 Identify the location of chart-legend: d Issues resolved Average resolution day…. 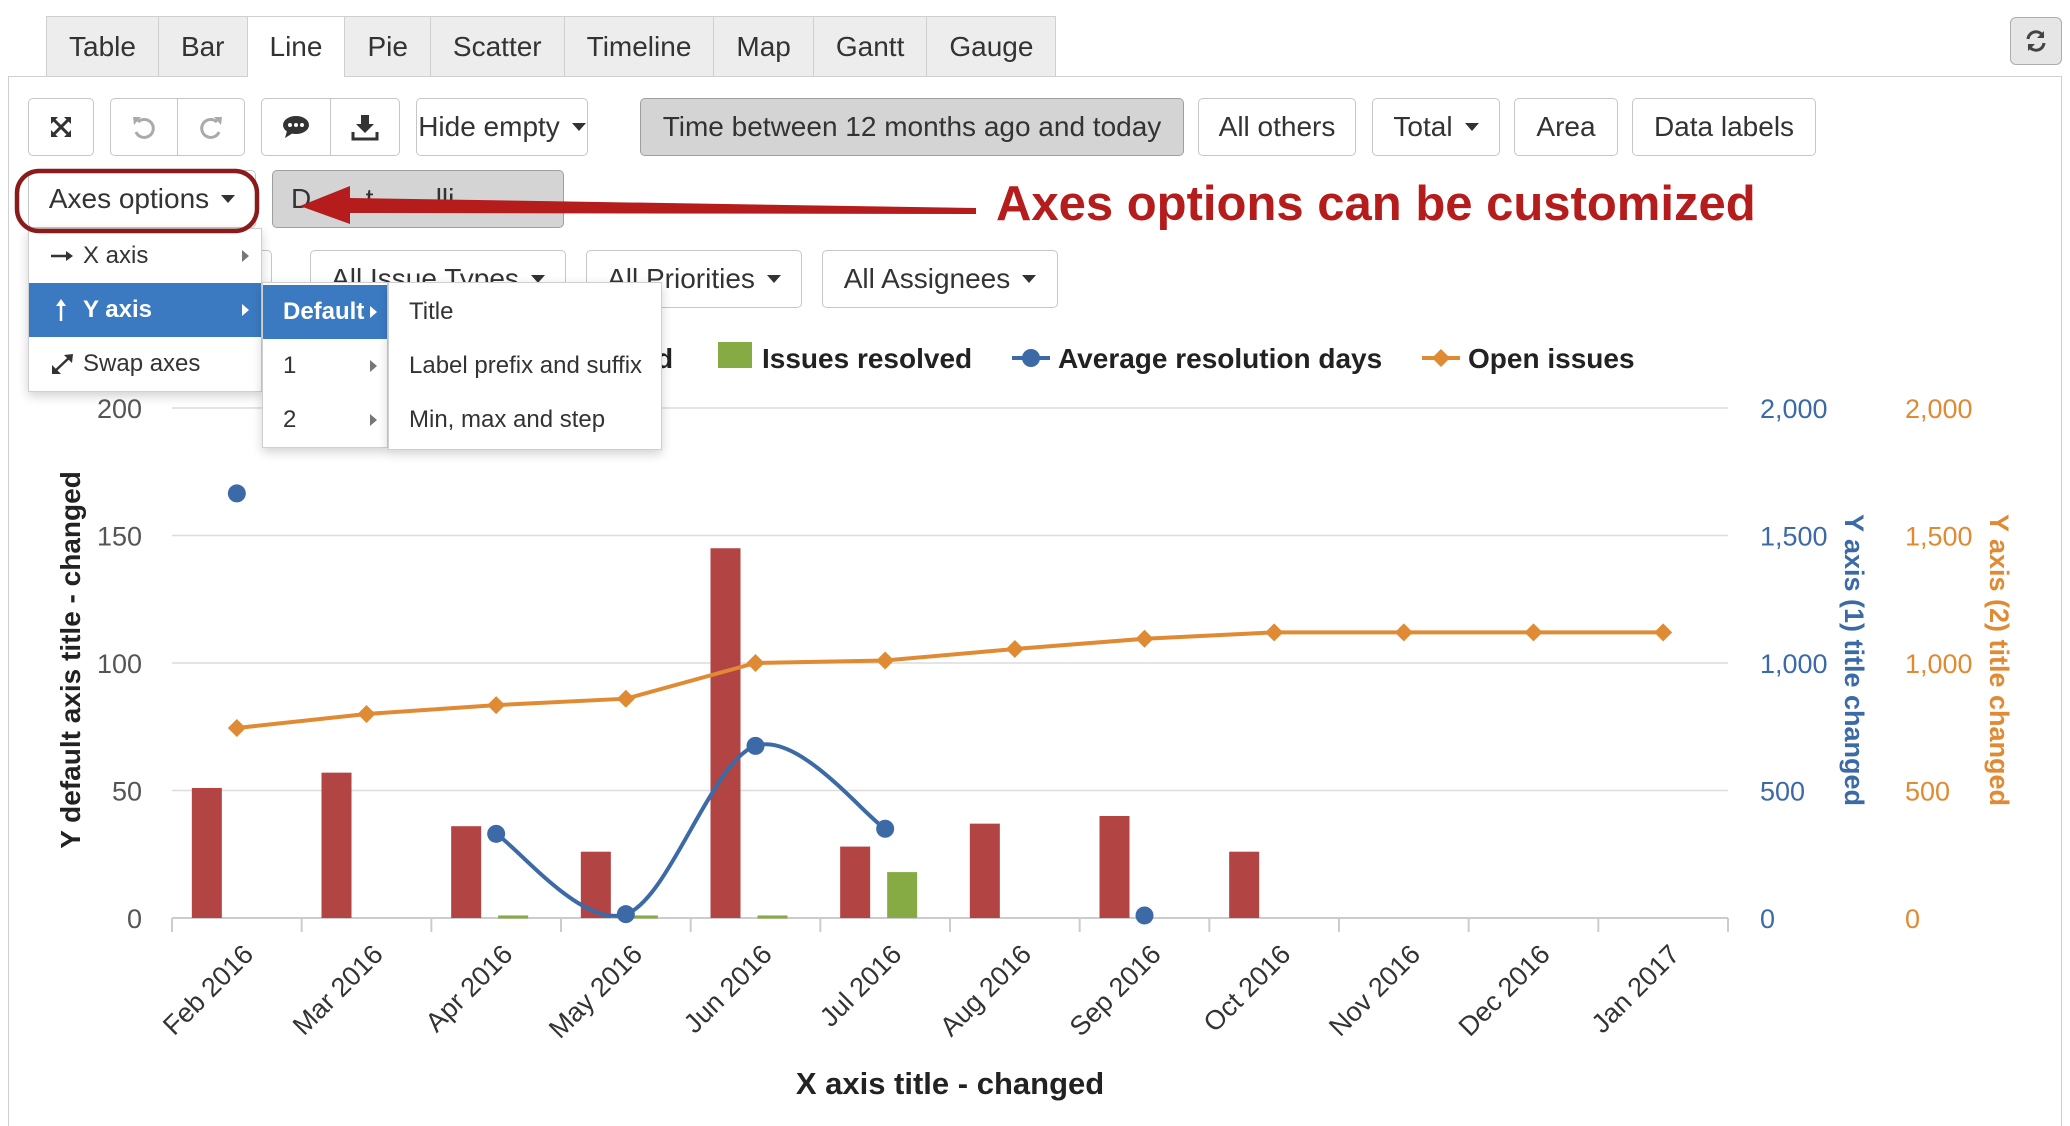
(1145, 358).